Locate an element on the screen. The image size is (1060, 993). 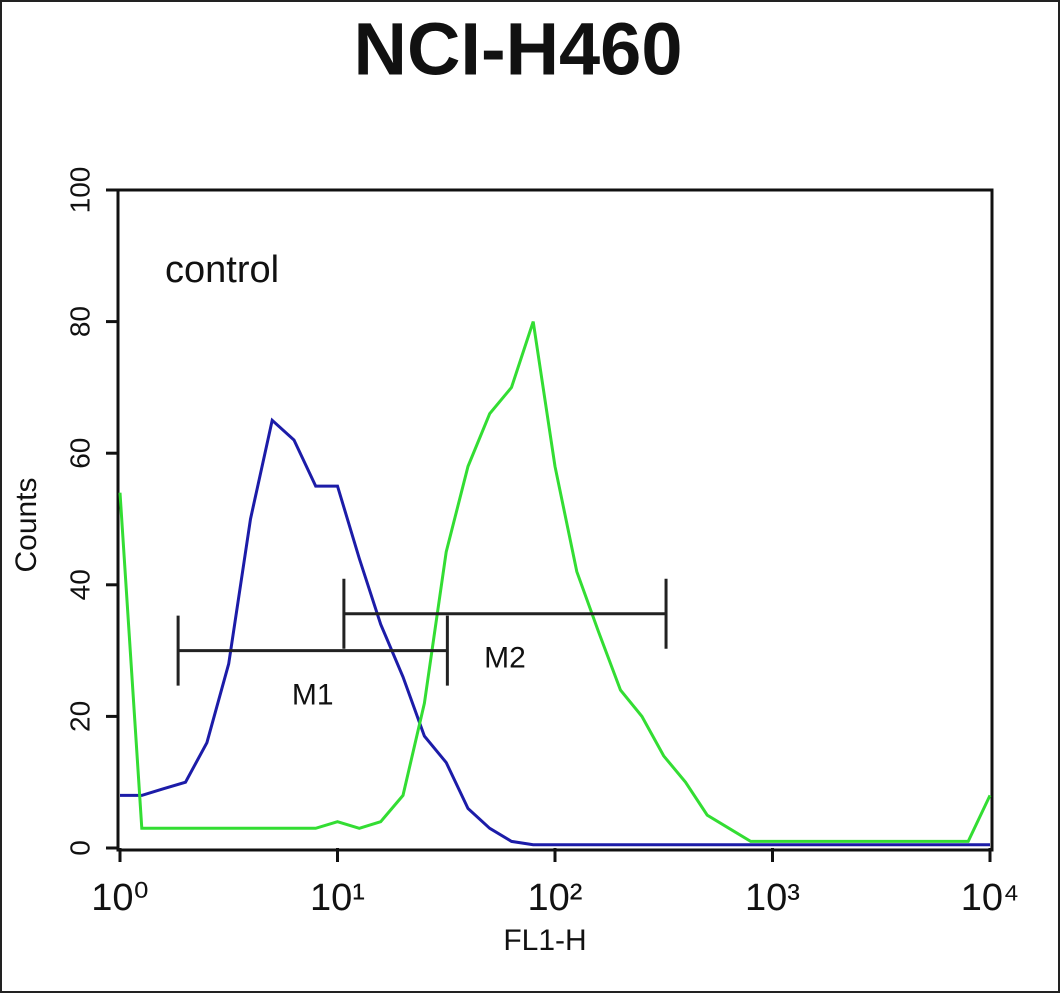
y-tick-label: 40 is located at coordinates (79, 584).